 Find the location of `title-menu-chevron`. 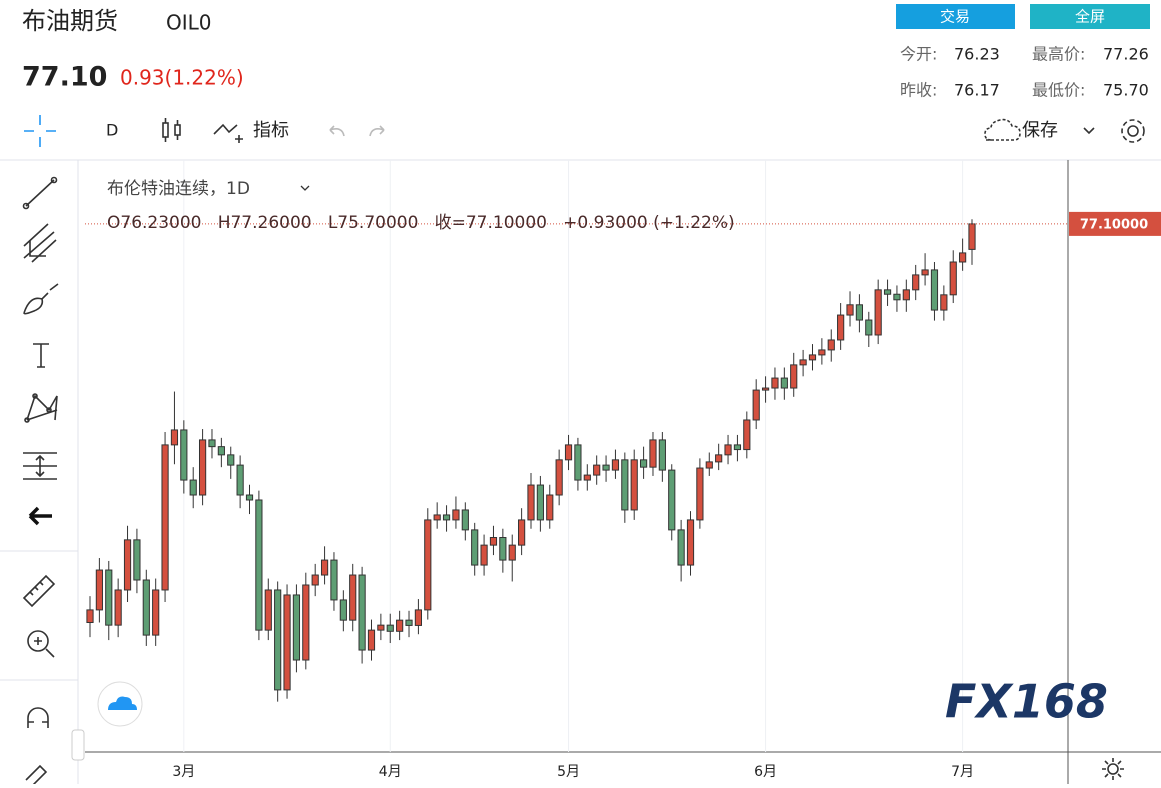

title-menu-chevron is located at coordinates (305, 188).